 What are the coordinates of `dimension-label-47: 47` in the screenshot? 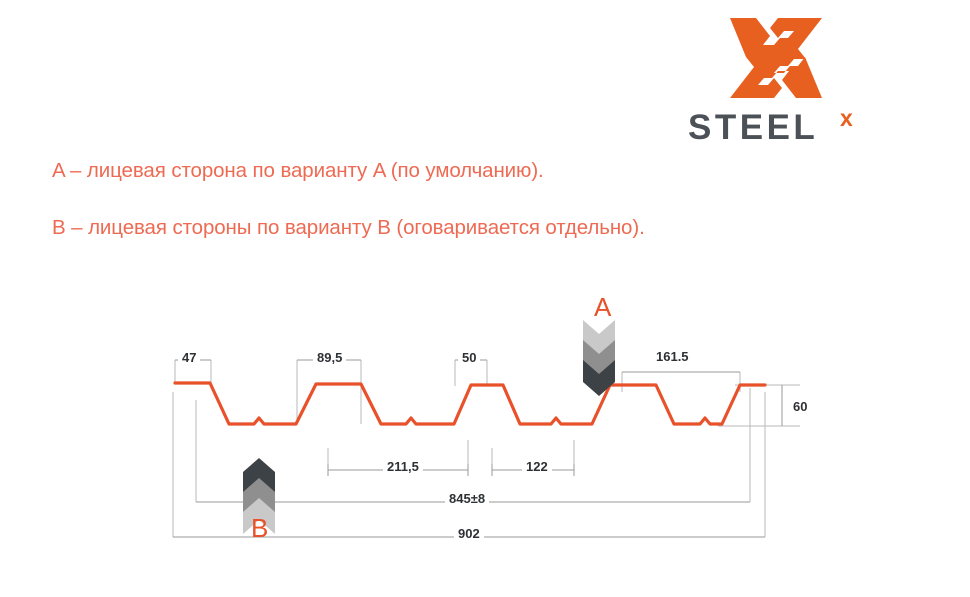 It's located at (189, 358).